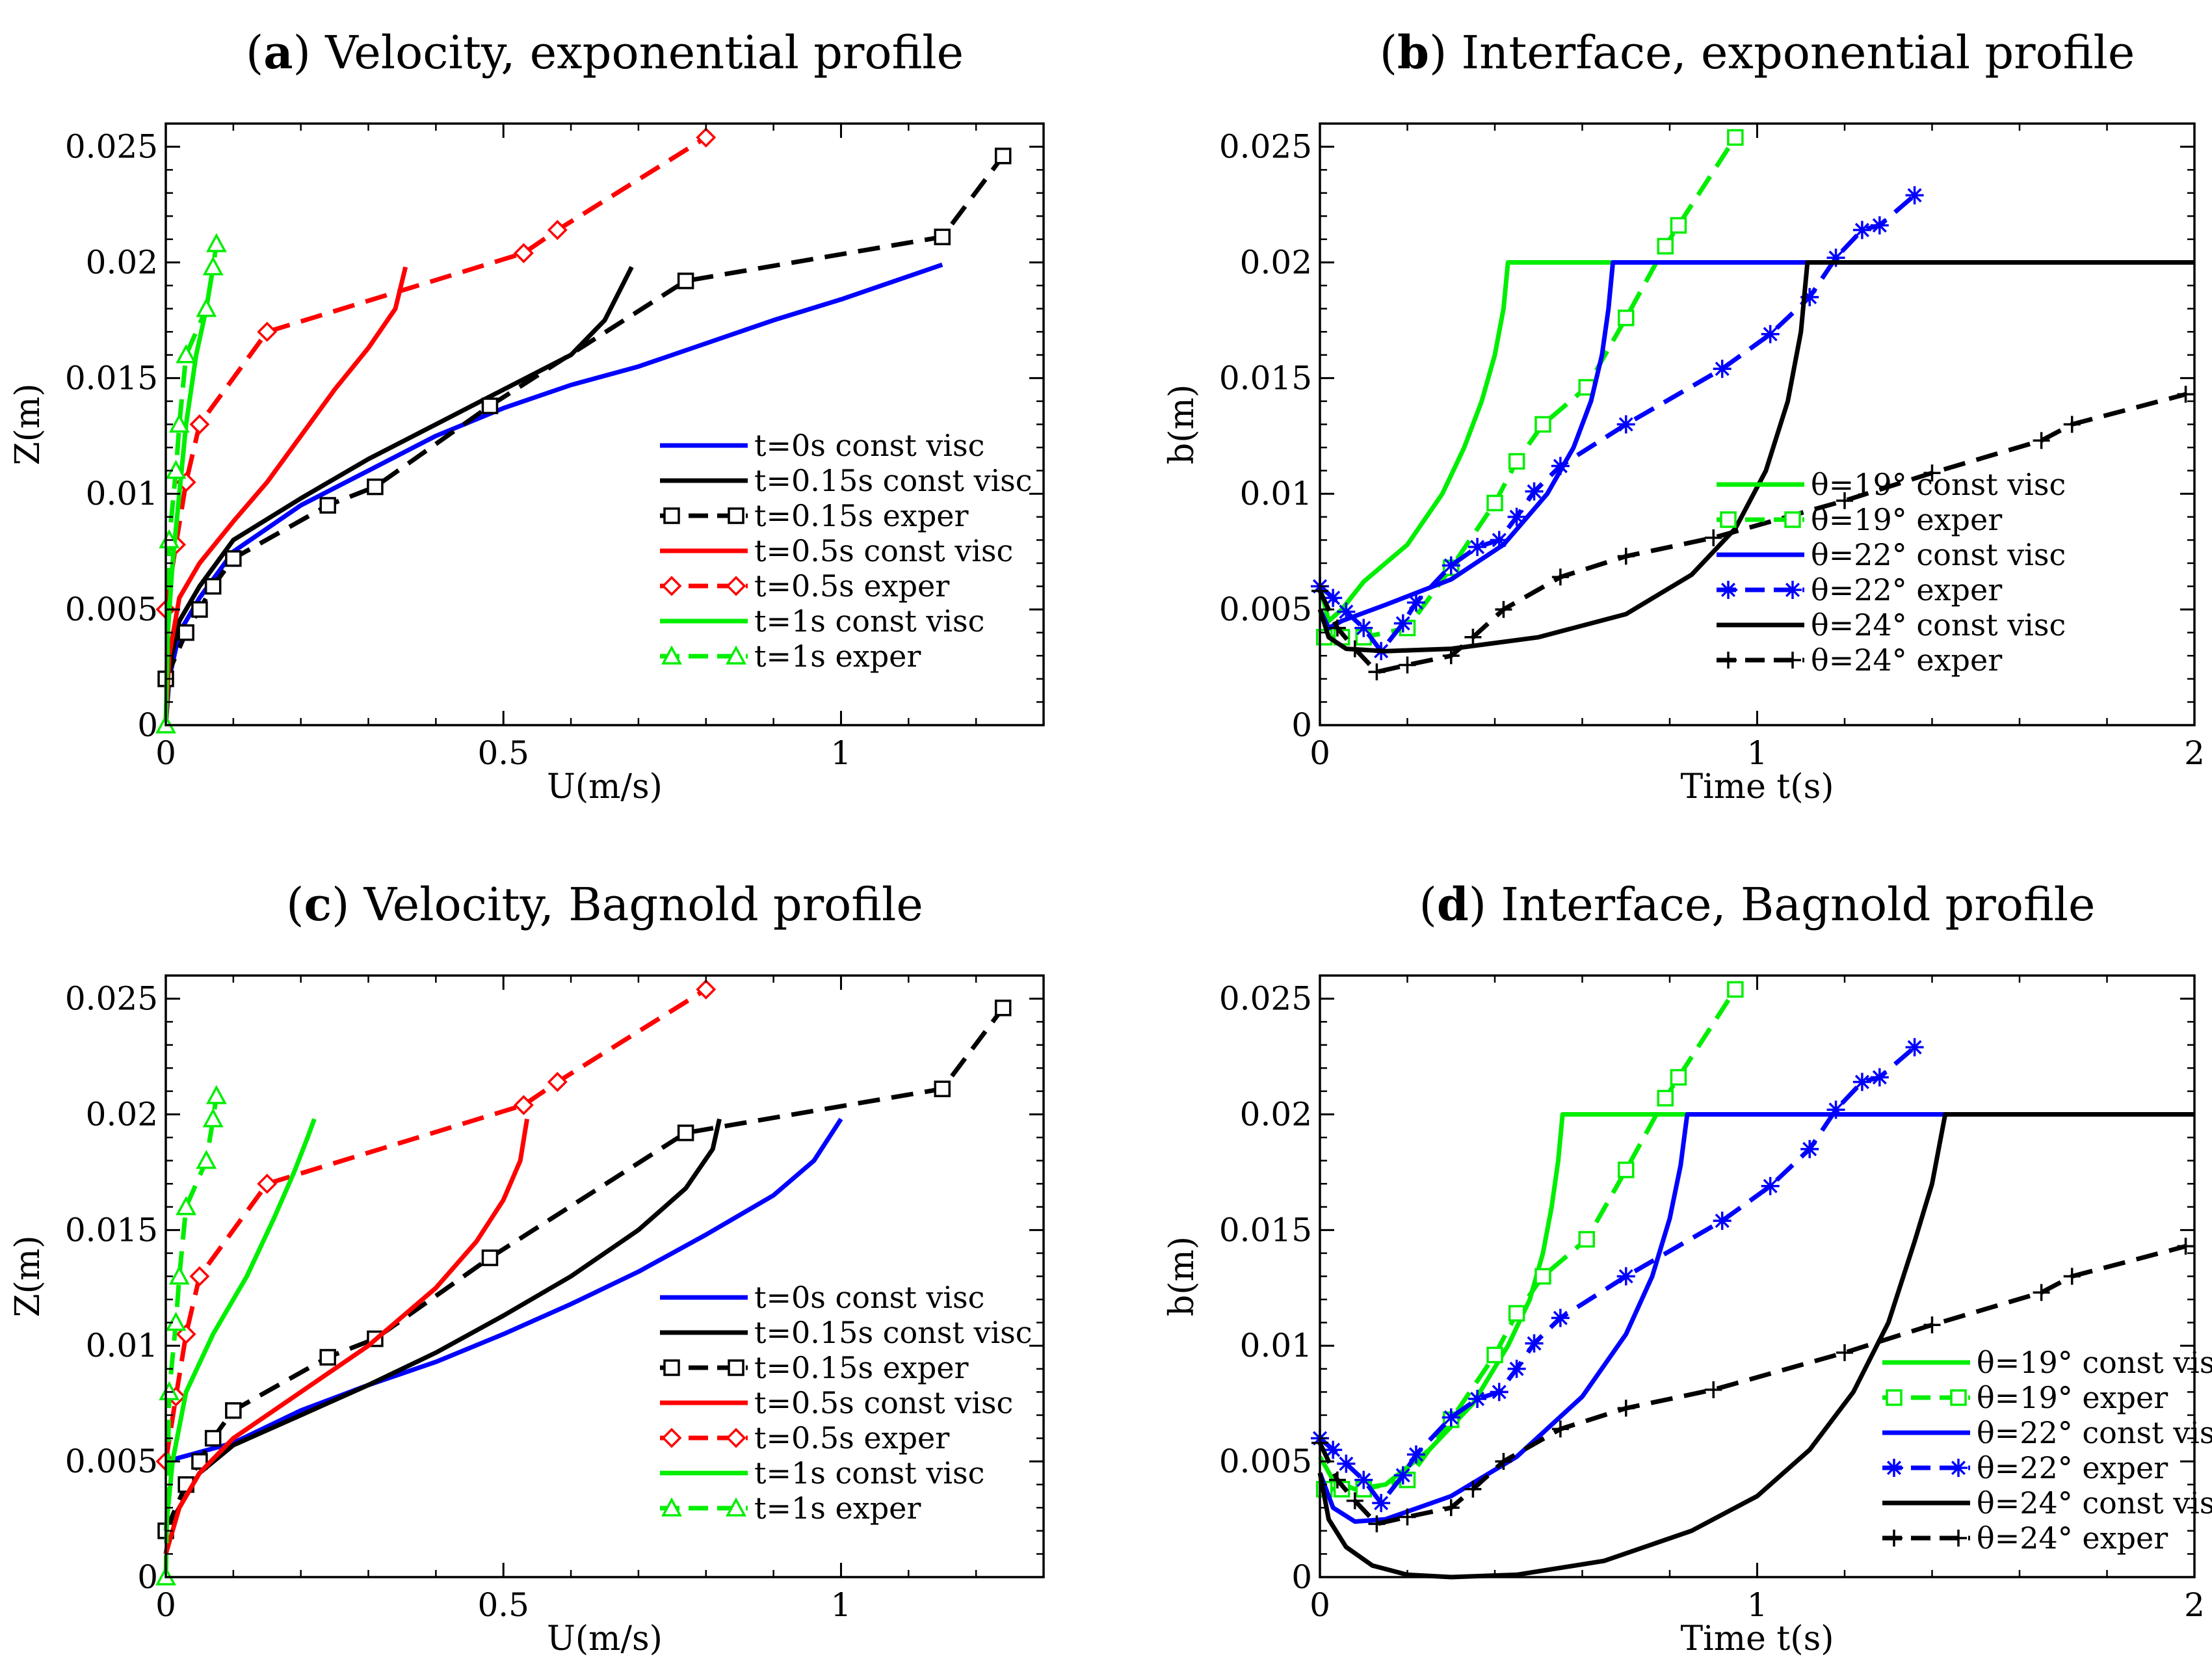 The image size is (2212, 1674). I want to click on legend-label: θ=24° exper, so click(2072, 1538).